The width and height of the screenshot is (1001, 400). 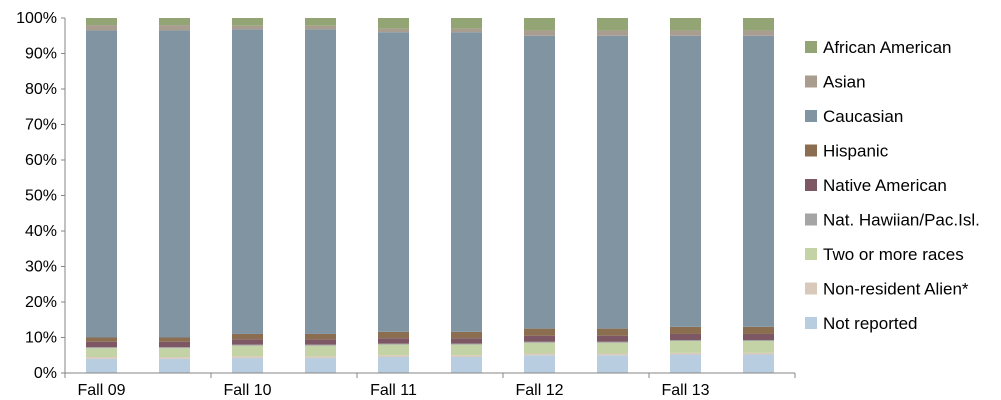 What do you see at coordinates (40, 196) in the screenshot?
I see `y-axis-ticks: 0% 10% 20% 30% 40% 50% 60% 70% 80% 90% 100%` at bounding box center [40, 196].